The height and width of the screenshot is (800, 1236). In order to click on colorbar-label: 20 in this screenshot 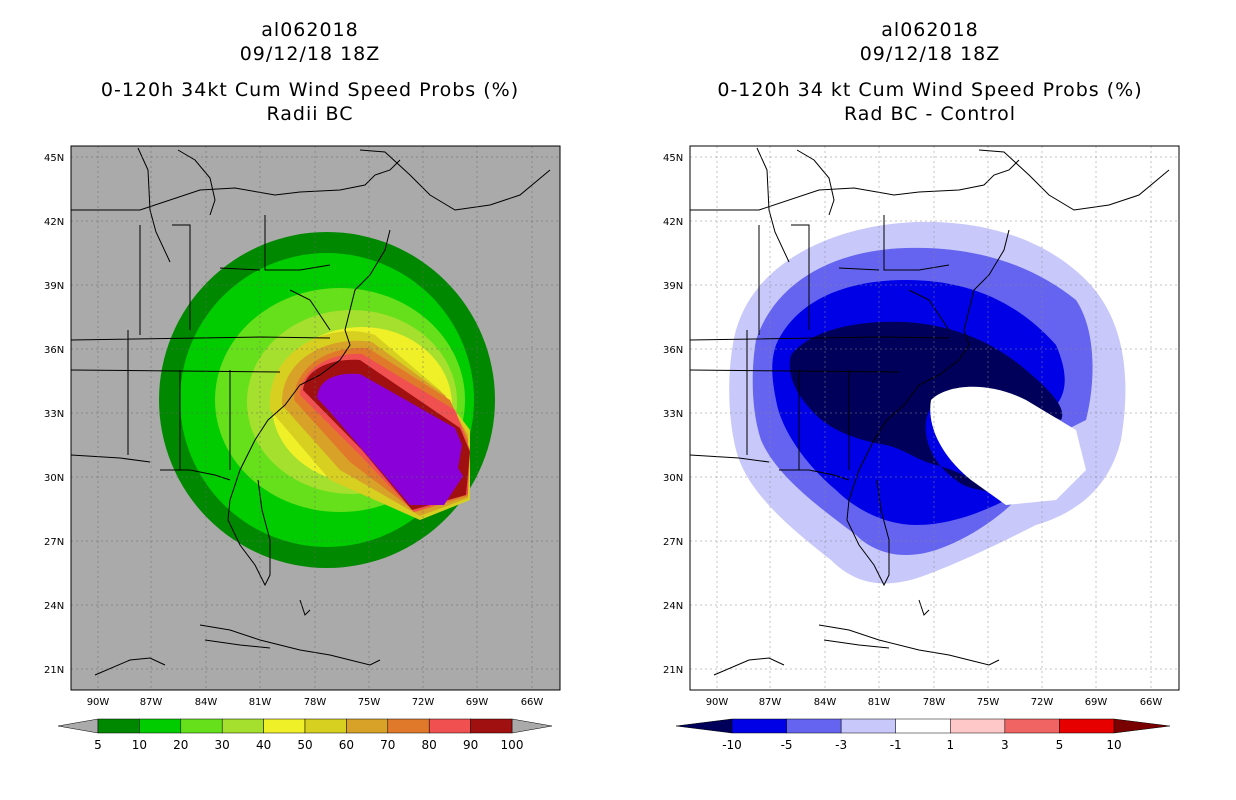, I will do `click(180, 745)`.